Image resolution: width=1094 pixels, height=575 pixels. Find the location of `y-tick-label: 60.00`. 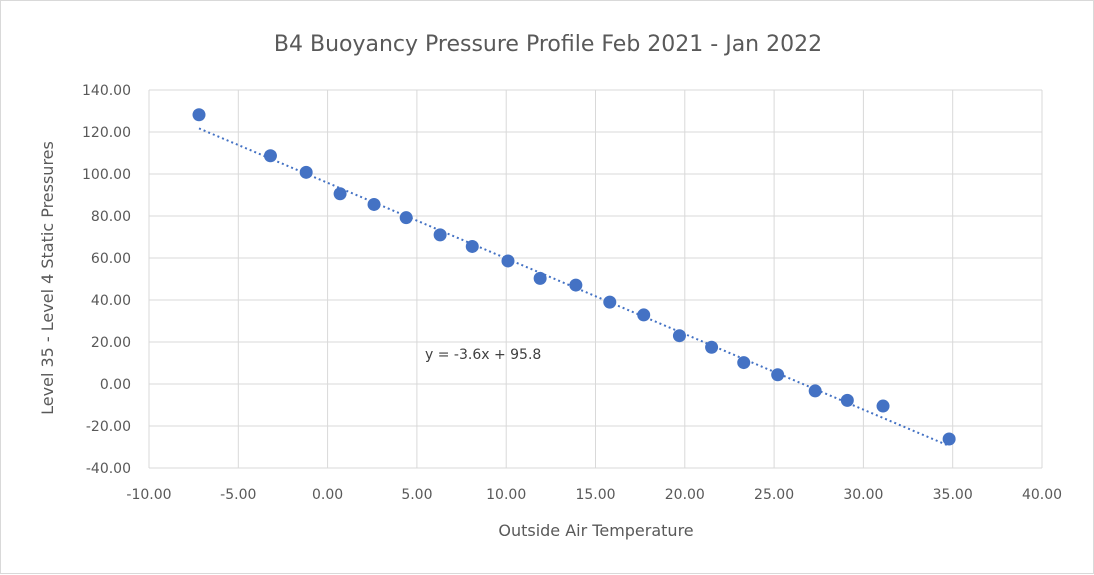

y-tick-label: 60.00 is located at coordinates (111, 259).